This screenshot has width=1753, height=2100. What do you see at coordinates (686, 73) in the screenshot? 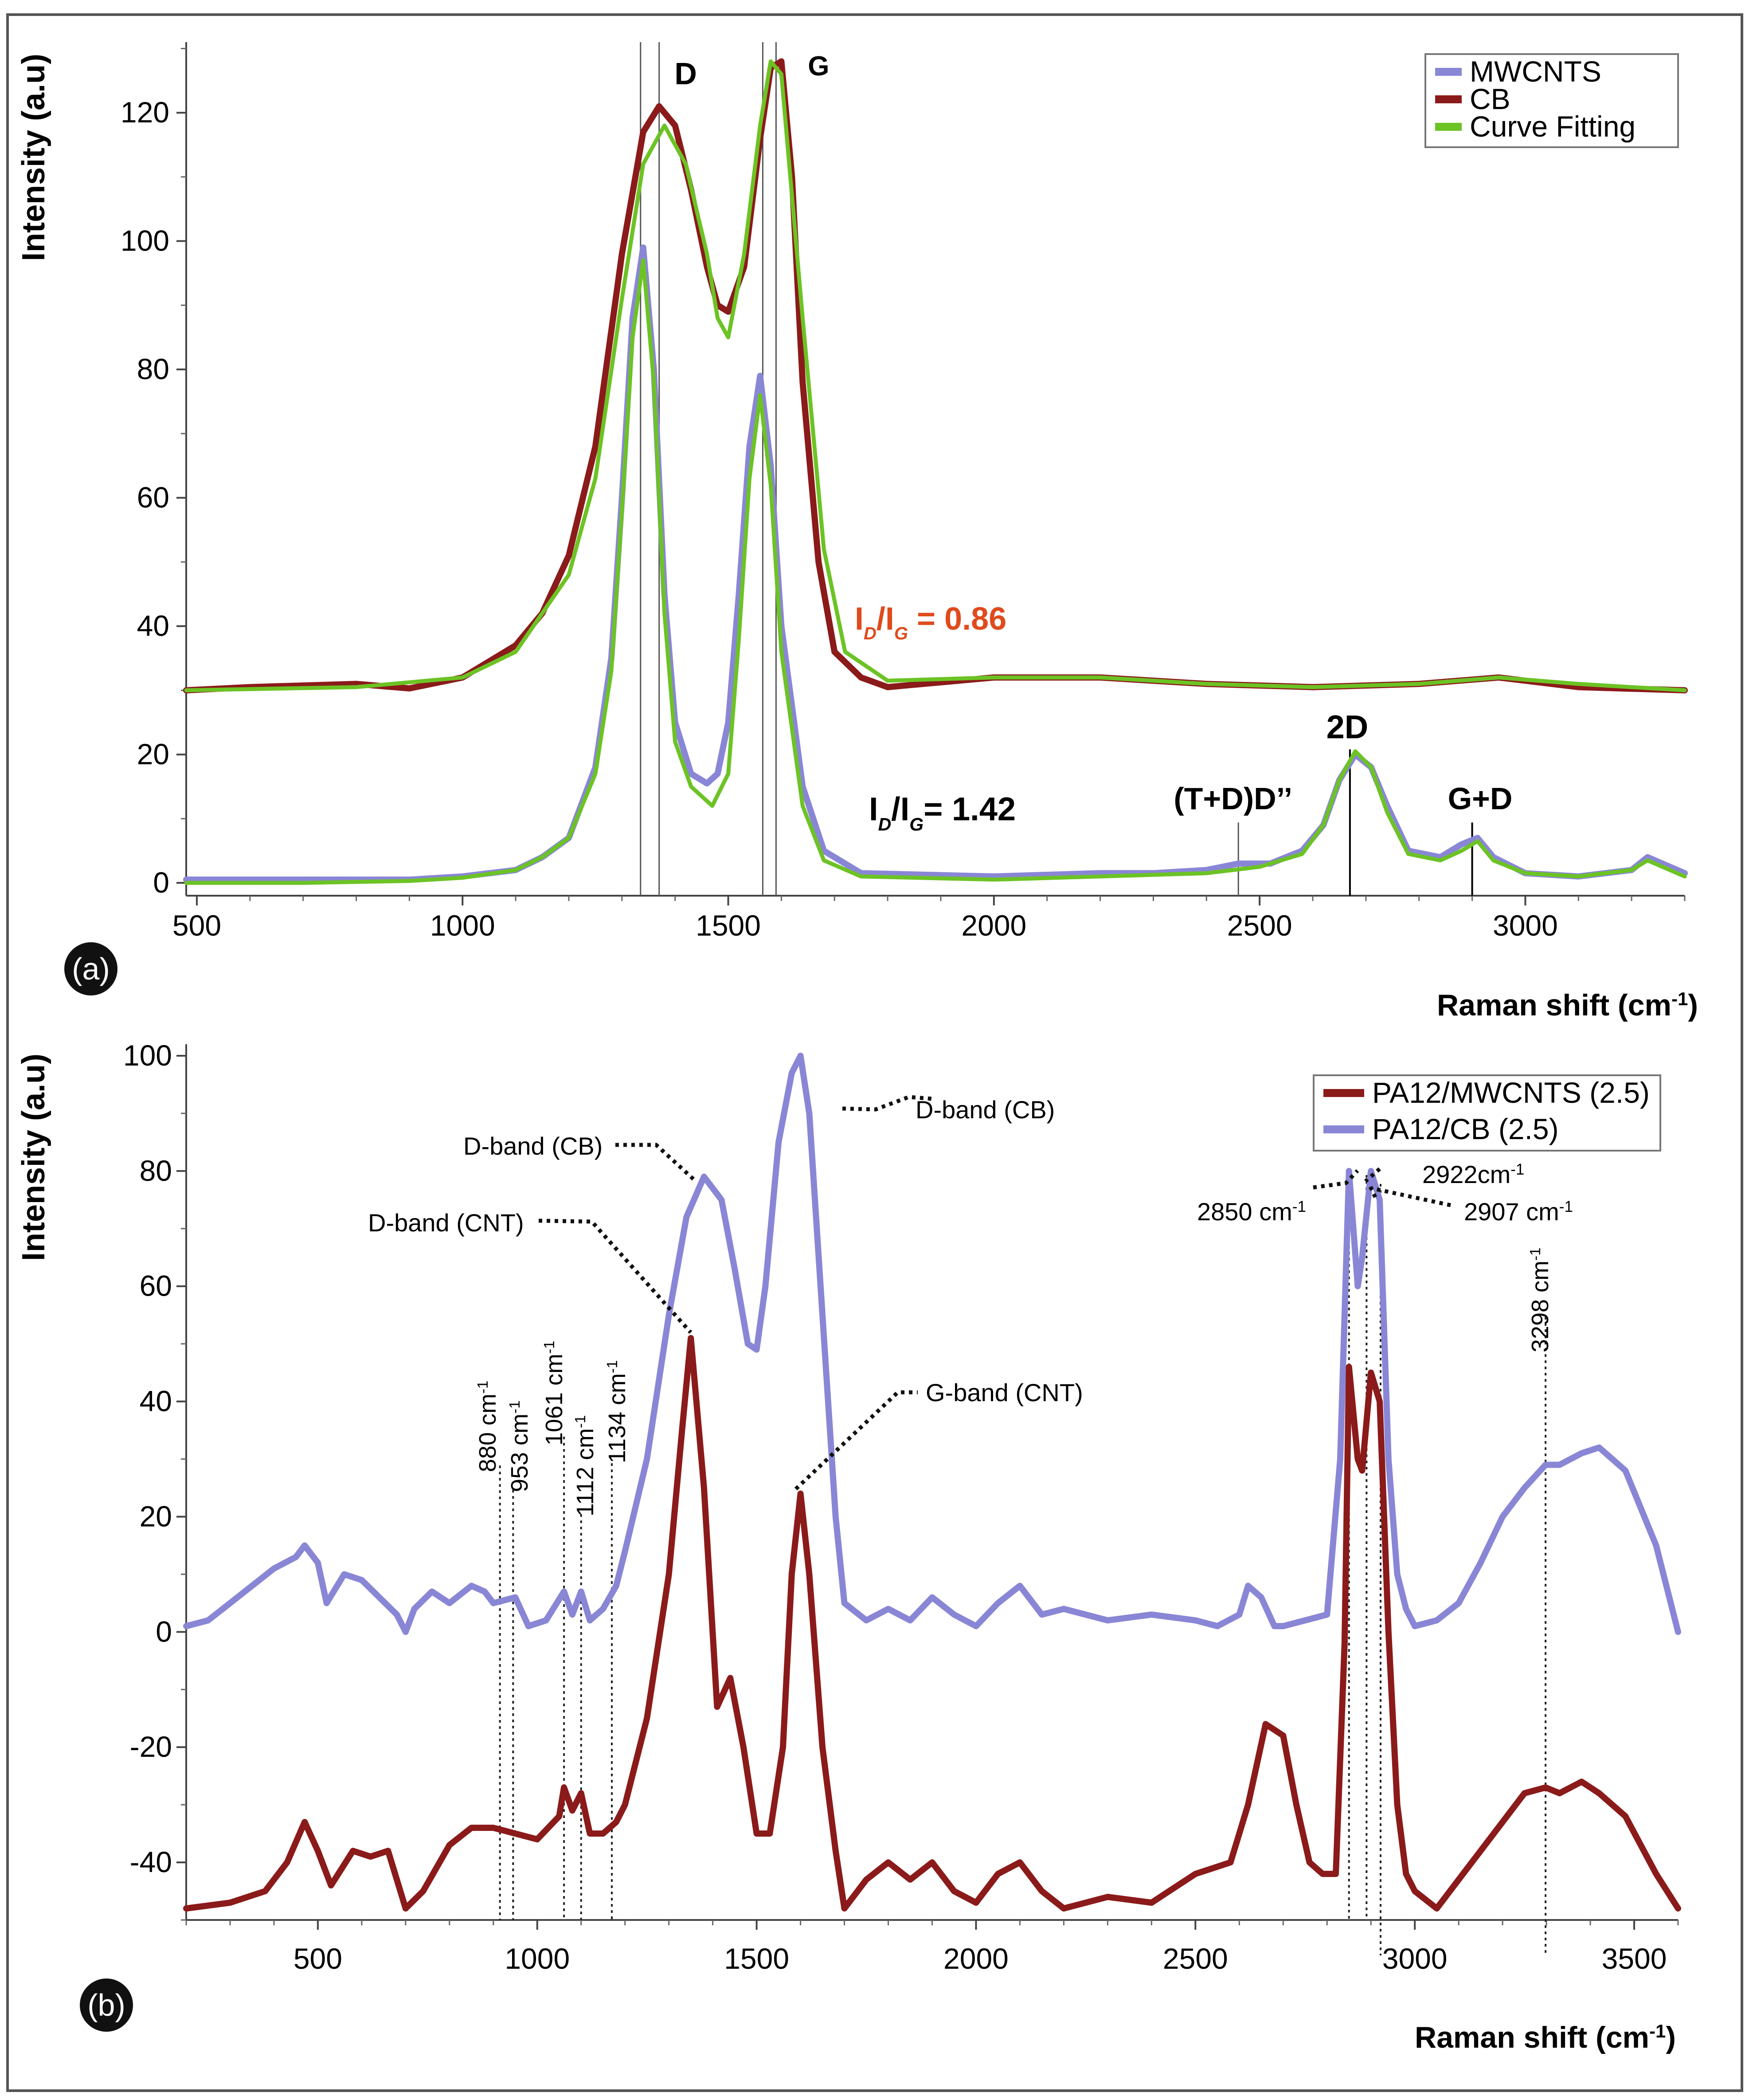
I see `peak-label-d: D` at bounding box center [686, 73].